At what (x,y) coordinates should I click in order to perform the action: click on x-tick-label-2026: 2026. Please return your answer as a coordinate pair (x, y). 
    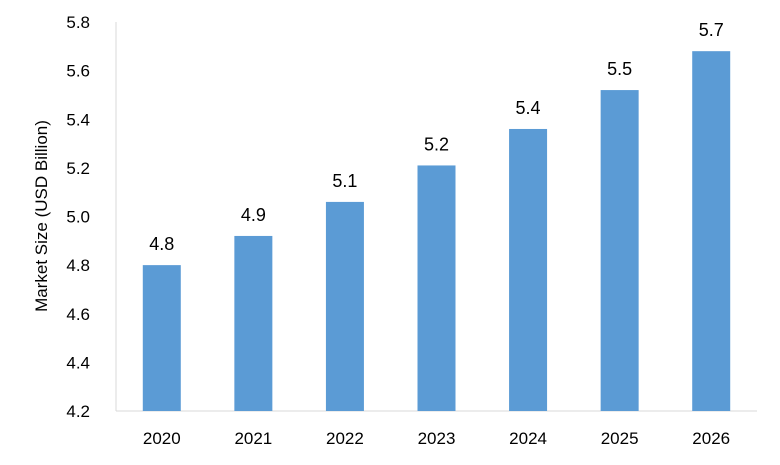
    Looking at the image, I should click on (711, 438).